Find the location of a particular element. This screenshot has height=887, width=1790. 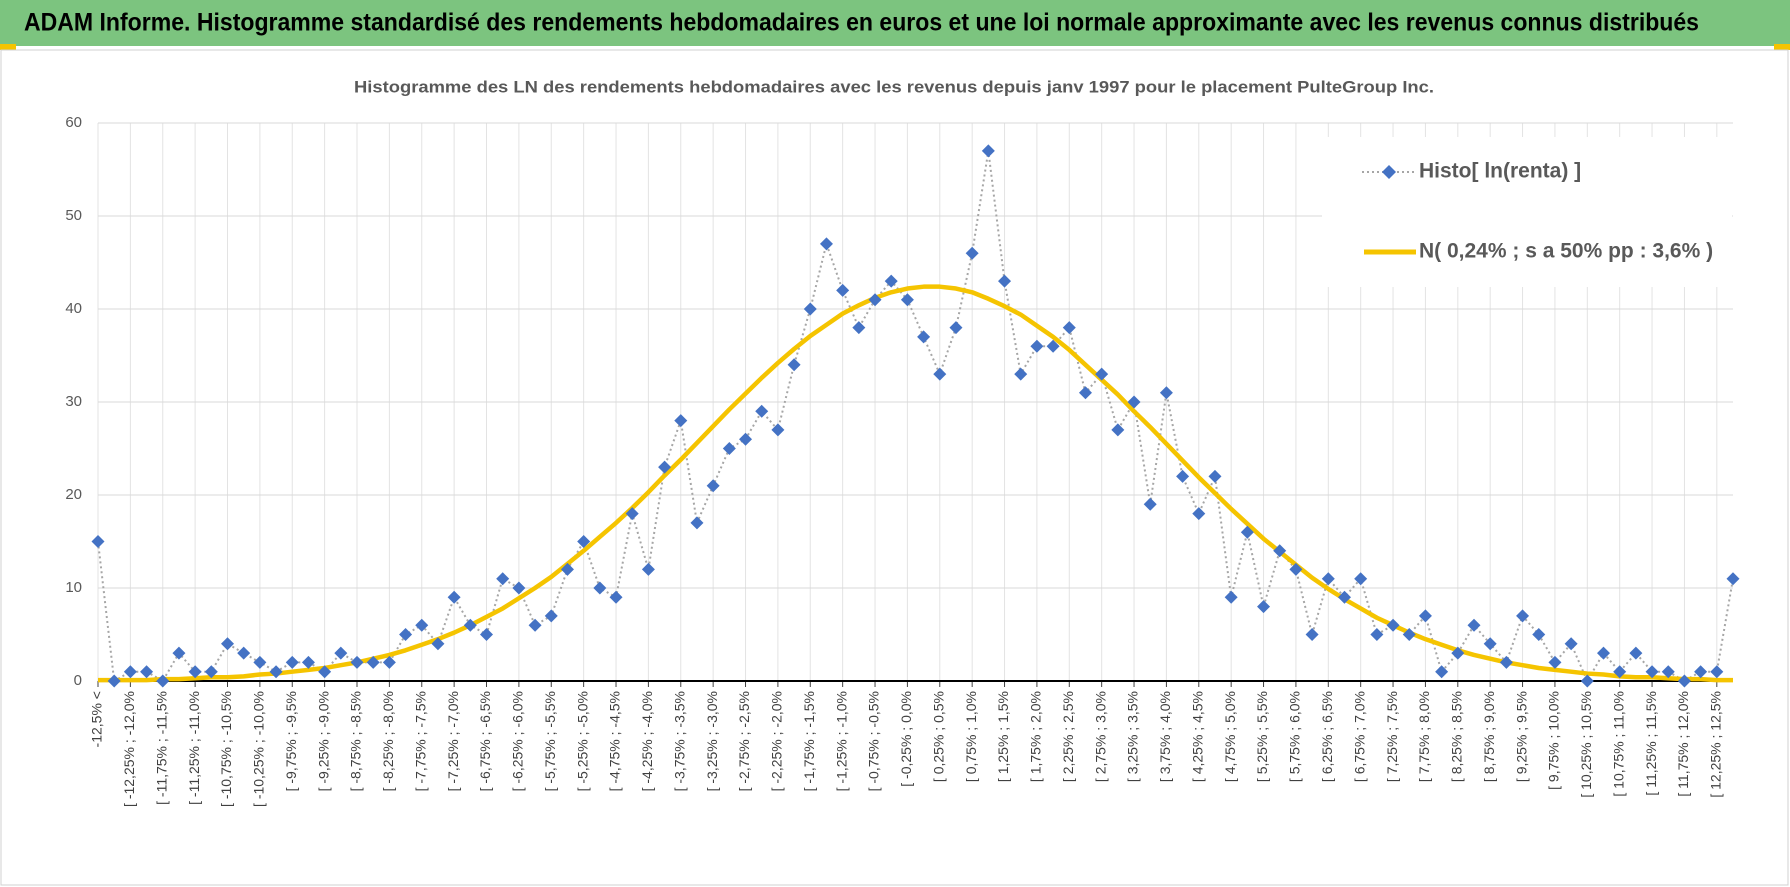

x-tick-label: [ -1,25% ; -1,0% is located at coordinates (841, 741).